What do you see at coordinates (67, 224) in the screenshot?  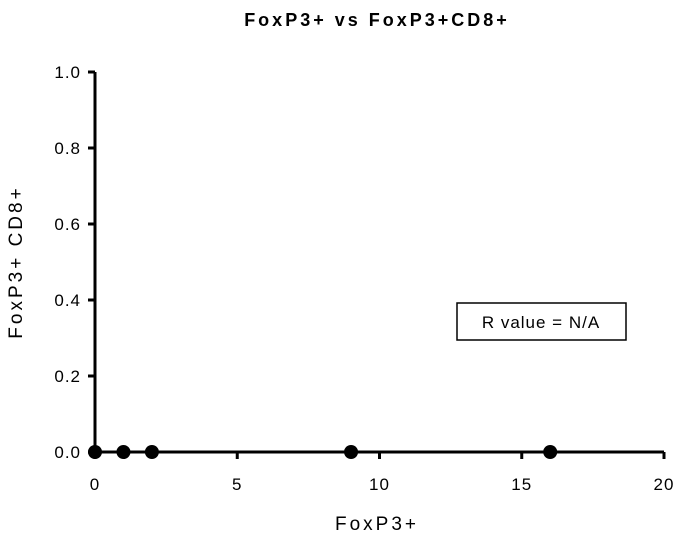 I see `y-tick-label: 0.6` at bounding box center [67, 224].